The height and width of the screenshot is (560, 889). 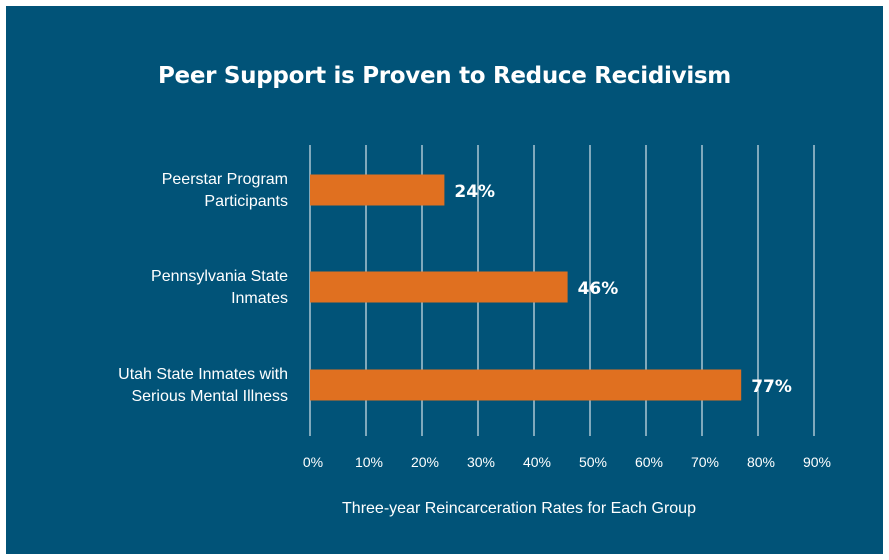 I want to click on x-tick-label: 80%, so click(x=761, y=462).